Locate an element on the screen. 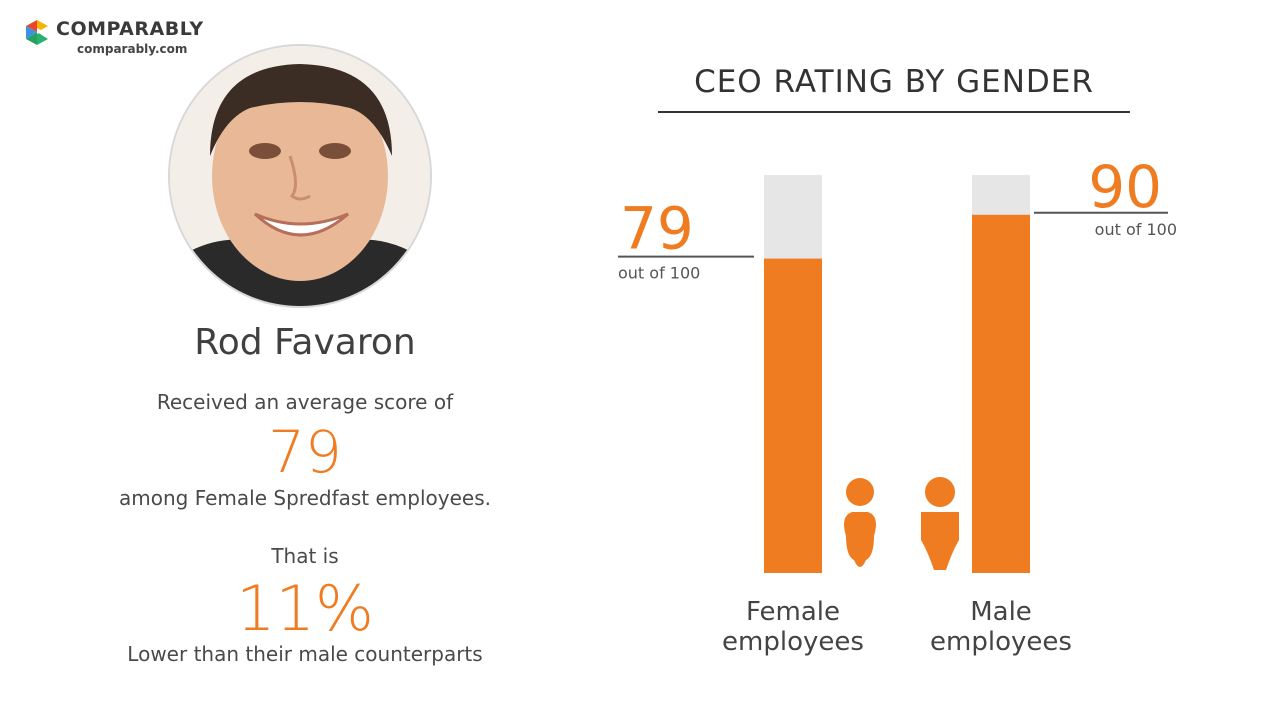 The image size is (1280, 720). comparison-context-text: Lower than their male counterparts is located at coordinates (305, 654).